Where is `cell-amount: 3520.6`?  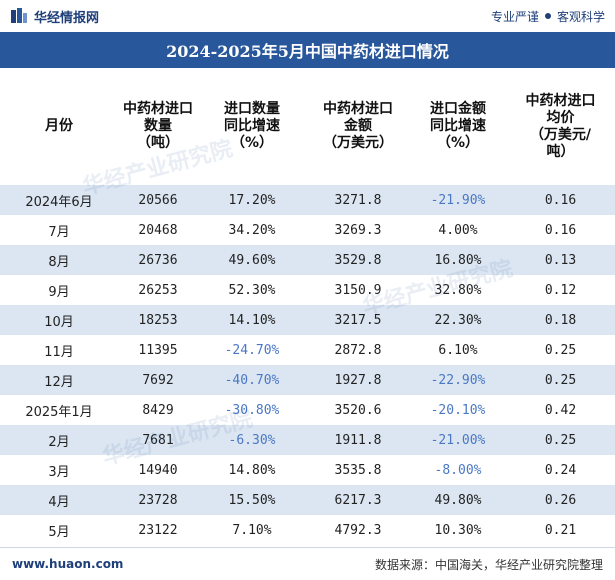 cell-amount: 3520.6 is located at coordinates (358, 410).